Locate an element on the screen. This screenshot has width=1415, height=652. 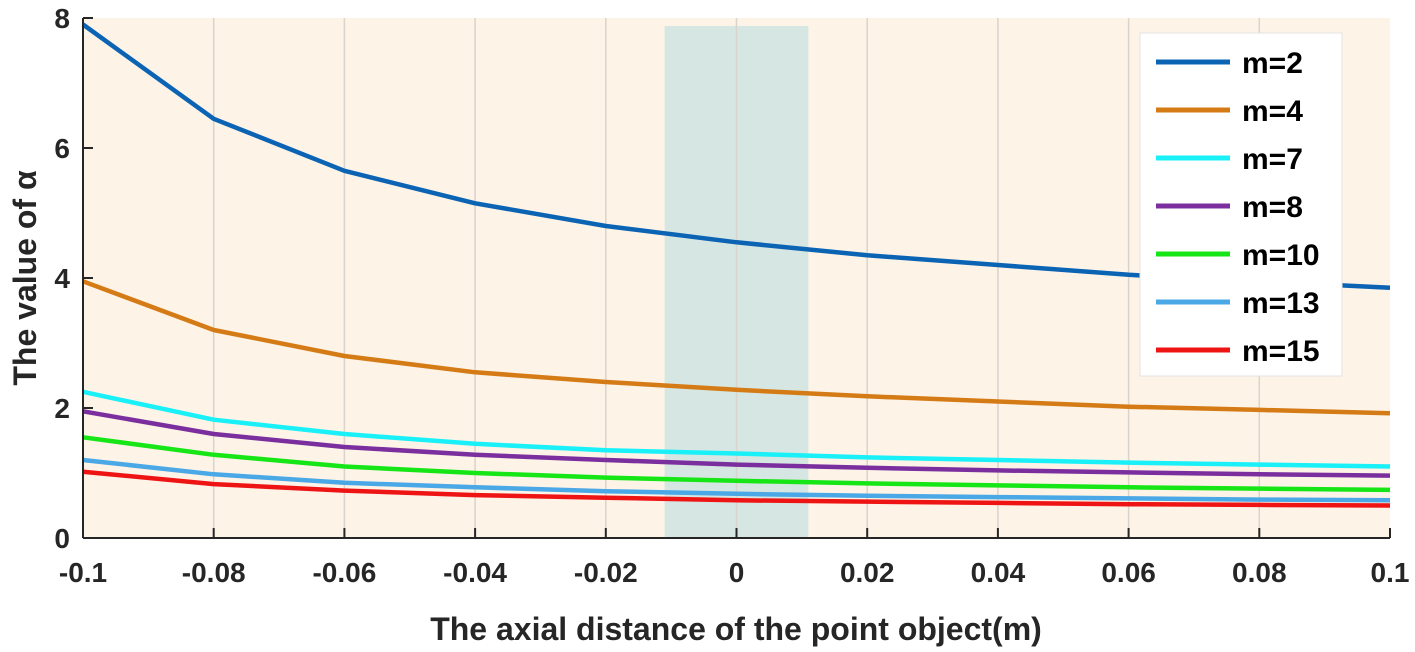
x-tick-label: -0.1 is located at coordinates (83, 572).